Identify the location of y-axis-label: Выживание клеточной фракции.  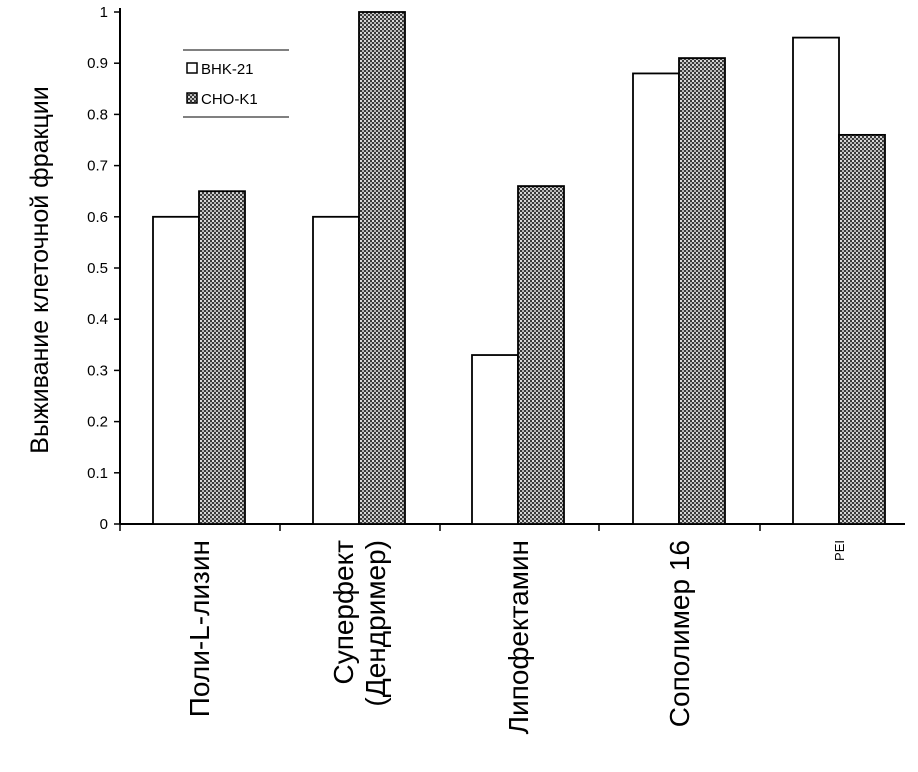
(40, 269).